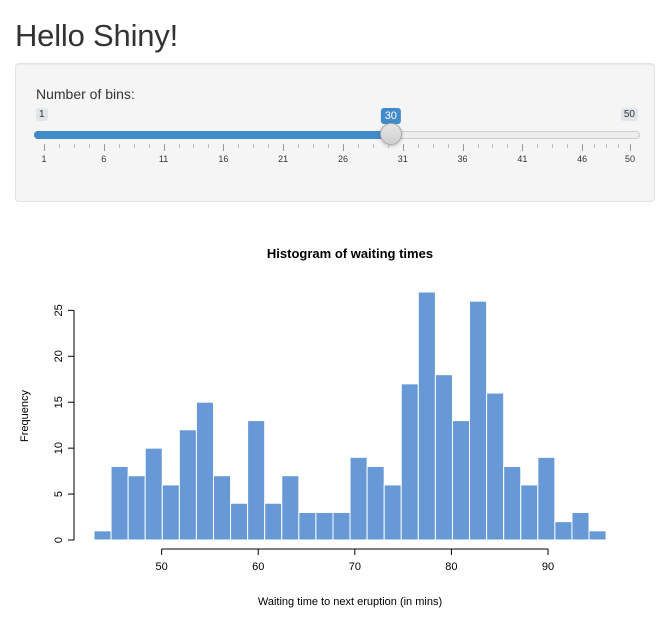 The height and width of the screenshot is (623, 672). I want to click on chart-title: Histogram of waiting times, so click(350, 253).